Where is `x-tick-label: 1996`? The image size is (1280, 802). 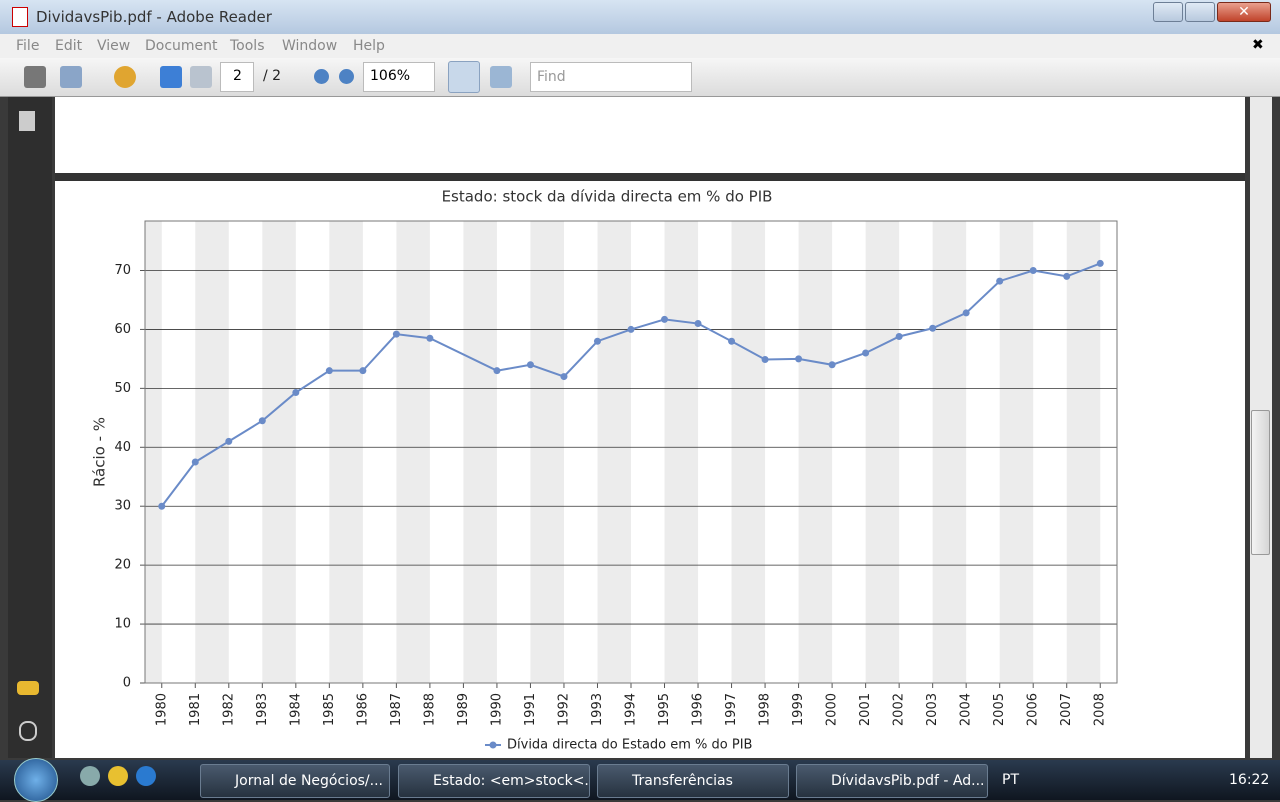 x-tick-label: 1996 is located at coordinates (698, 709).